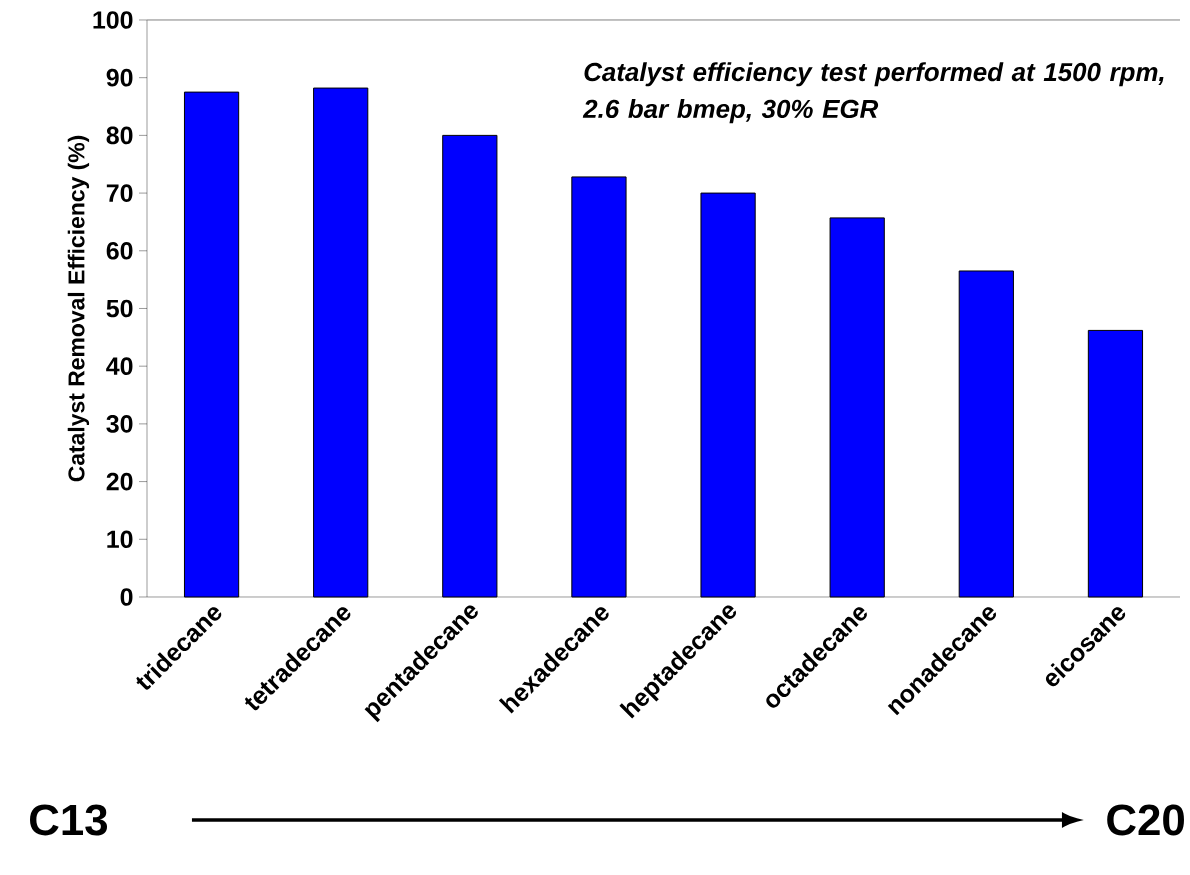  Describe the element at coordinates (119, 77) in the screenshot. I see `y-tick-label: 90` at that location.